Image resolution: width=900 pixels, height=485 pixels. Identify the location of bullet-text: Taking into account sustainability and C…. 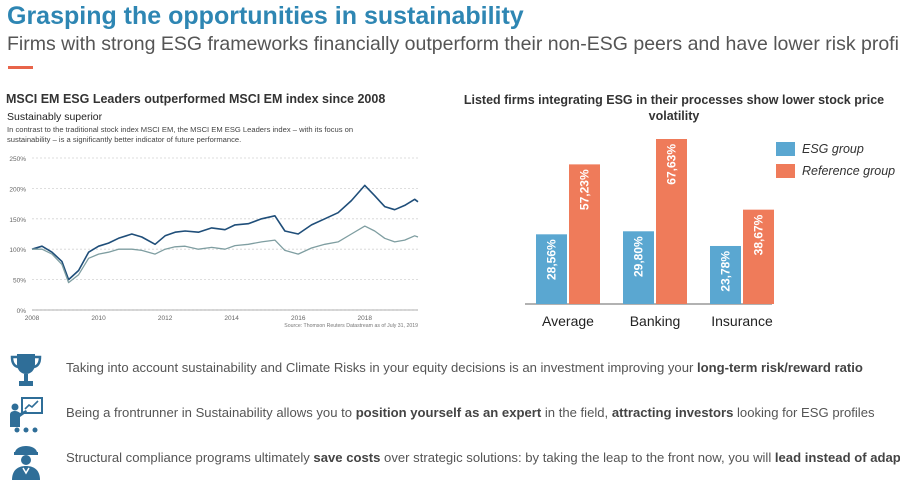
(464, 367).